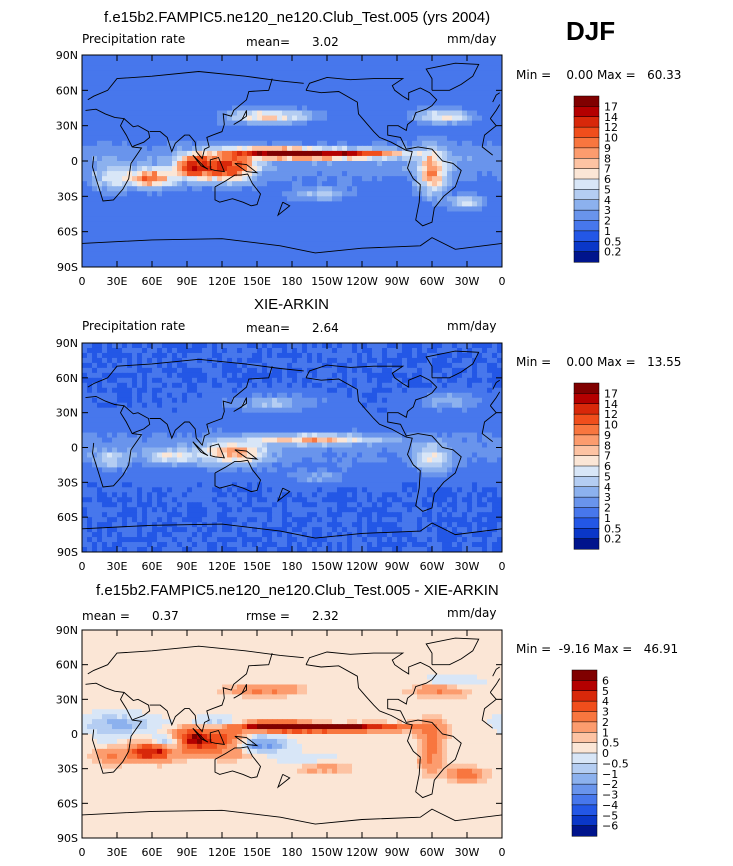  I want to click on panel2-stat-label: mean=, so click(268, 328).